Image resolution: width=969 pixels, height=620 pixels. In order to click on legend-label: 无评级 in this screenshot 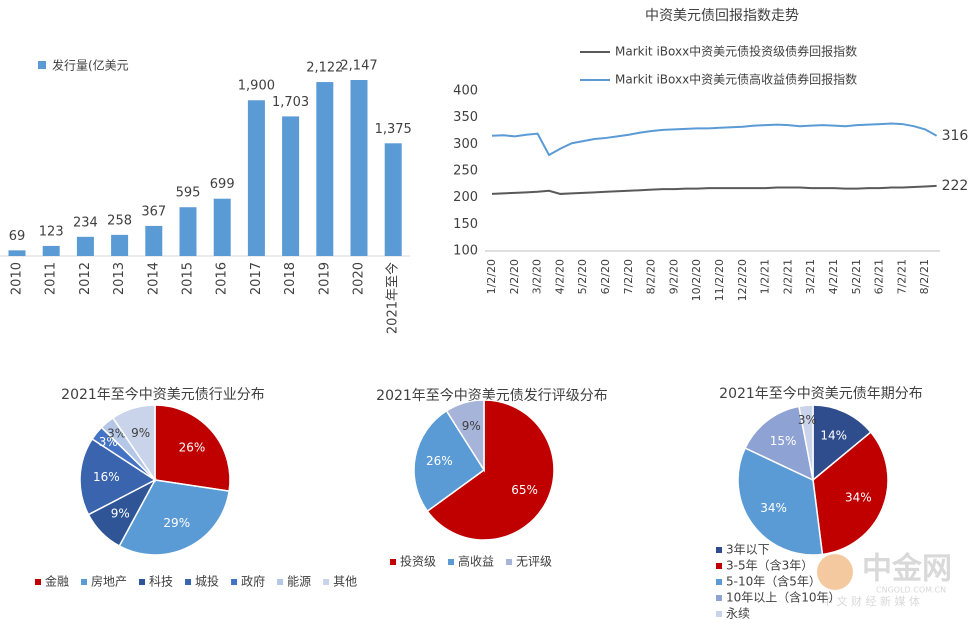, I will do `click(534, 562)`.